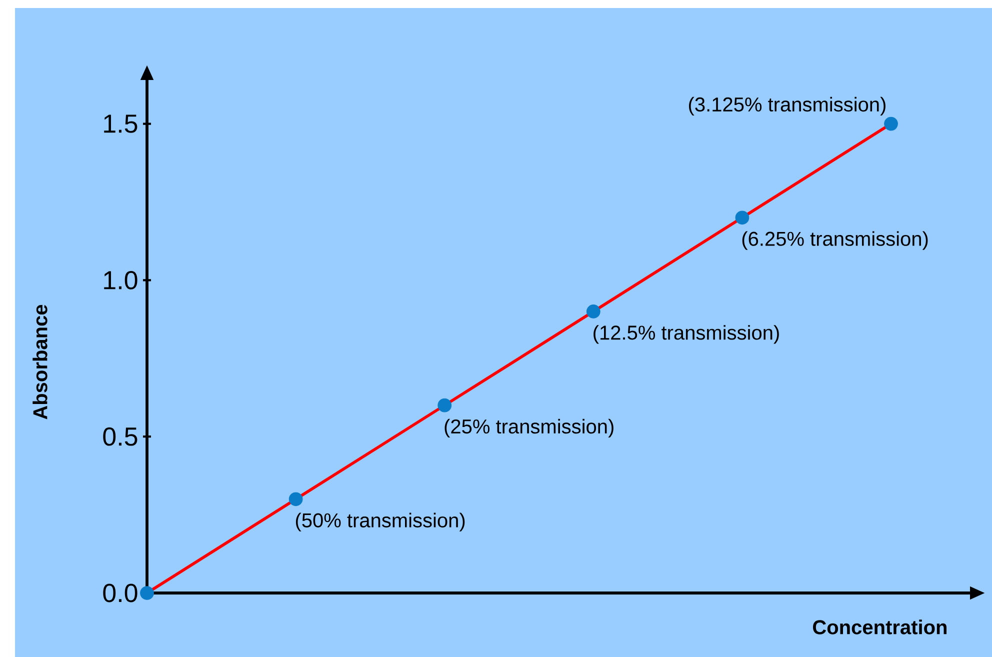  What do you see at coordinates (835, 240) in the screenshot?
I see `annotation: (6.25% transmission)` at bounding box center [835, 240].